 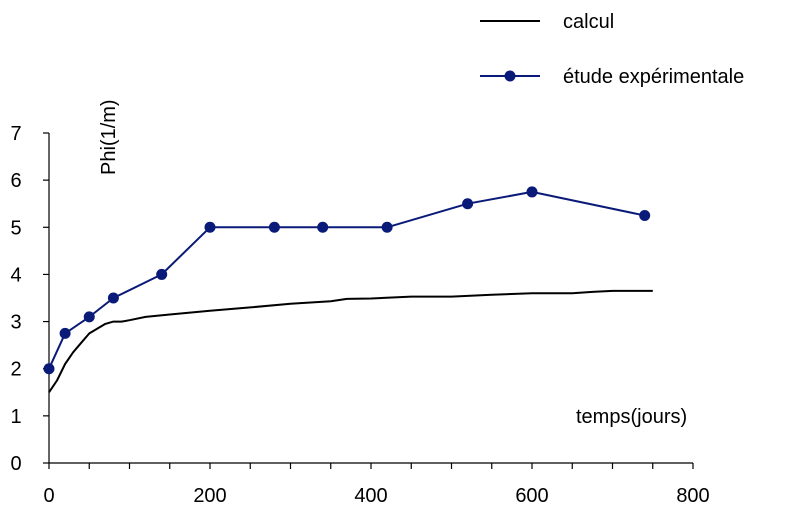 What do you see at coordinates (692, 496) in the screenshot?
I see `x-tick-label: 800` at bounding box center [692, 496].